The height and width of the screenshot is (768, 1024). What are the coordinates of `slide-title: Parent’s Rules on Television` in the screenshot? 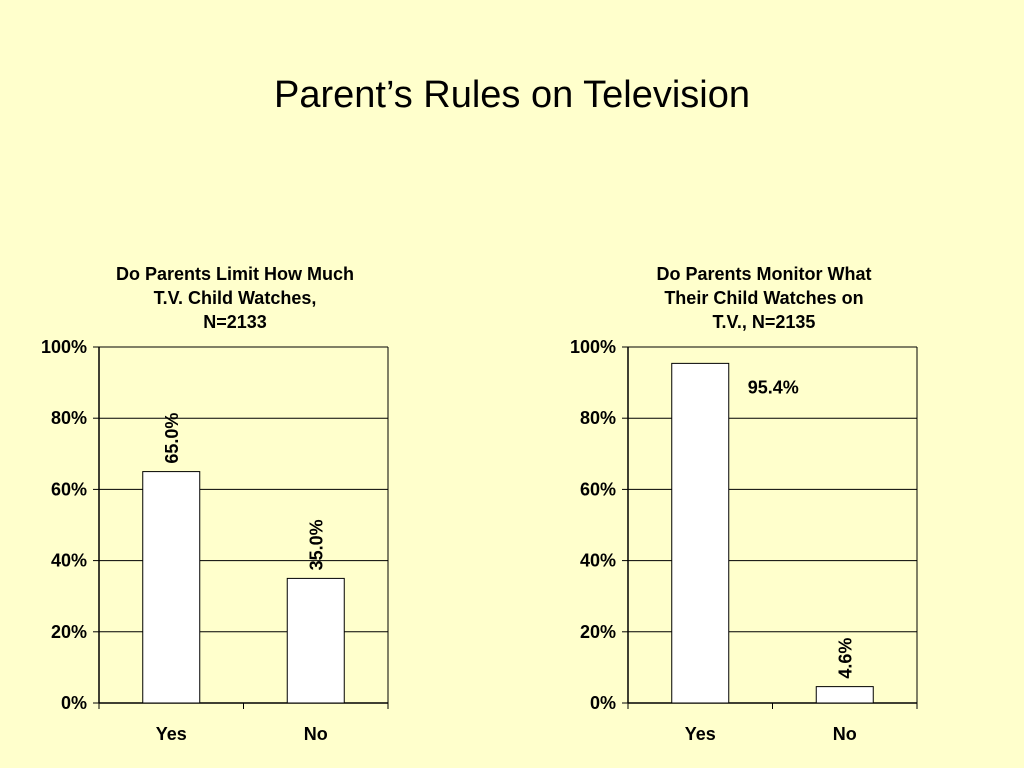 It's located at (512, 95).